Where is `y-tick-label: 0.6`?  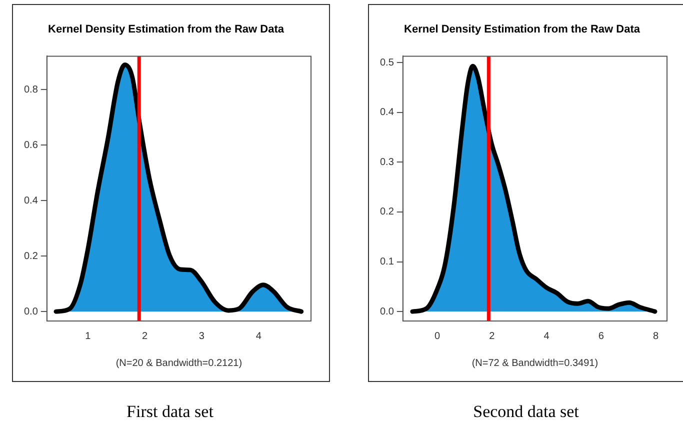 y-tick-label: 0.6 is located at coordinates (31, 145).